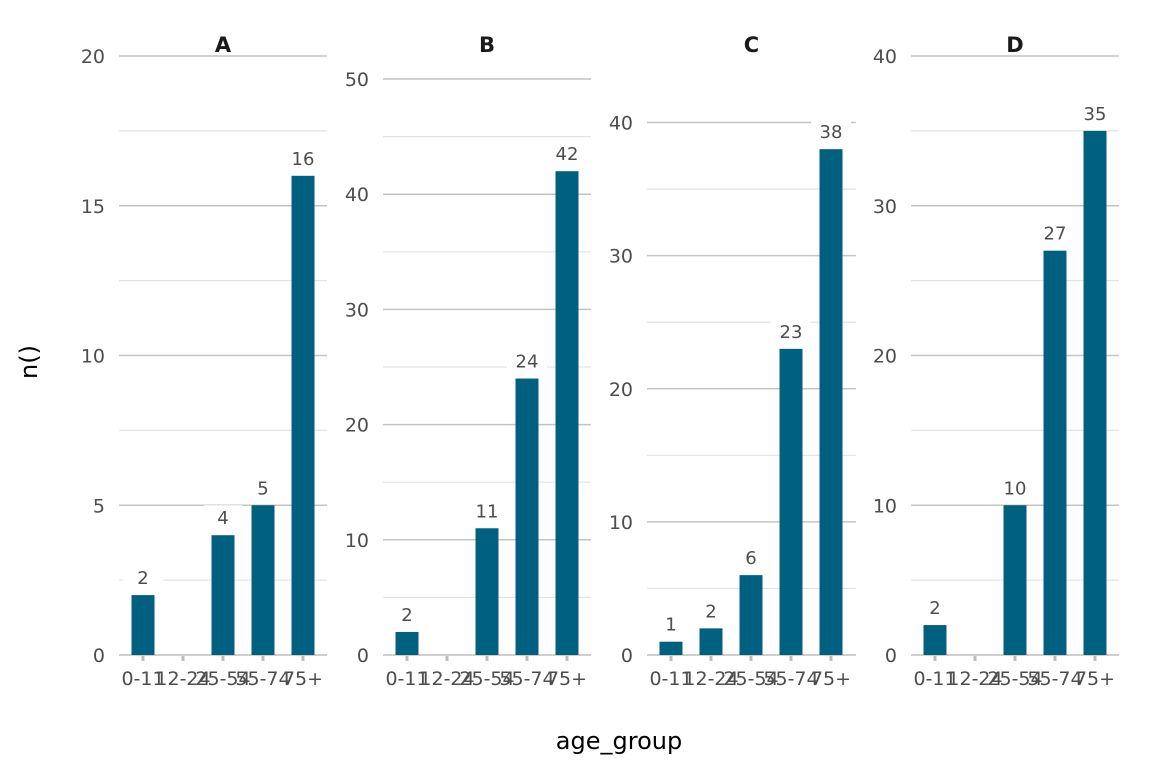  What do you see at coordinates (99, 506) in the screenshot?
I see `y-tick-label: 5` at bounding box center [99, 506].